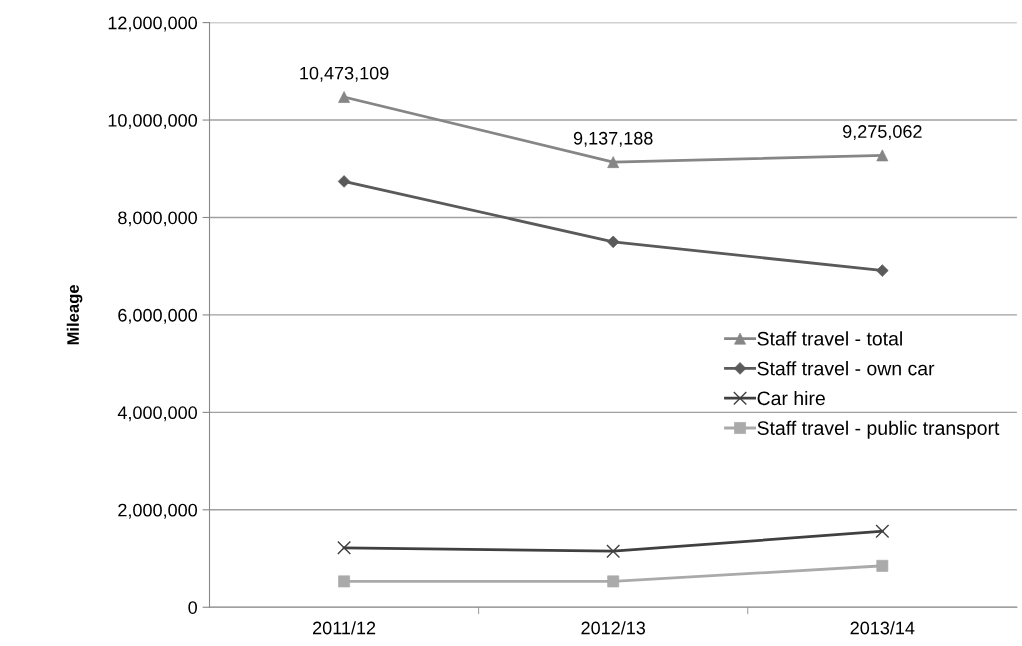 This screenshot has height=646, width=1022. What do you see at coordinates (344, 74) in the screenshot?
I see `data-label: 10,473,109` at bounding box center [344, 74].